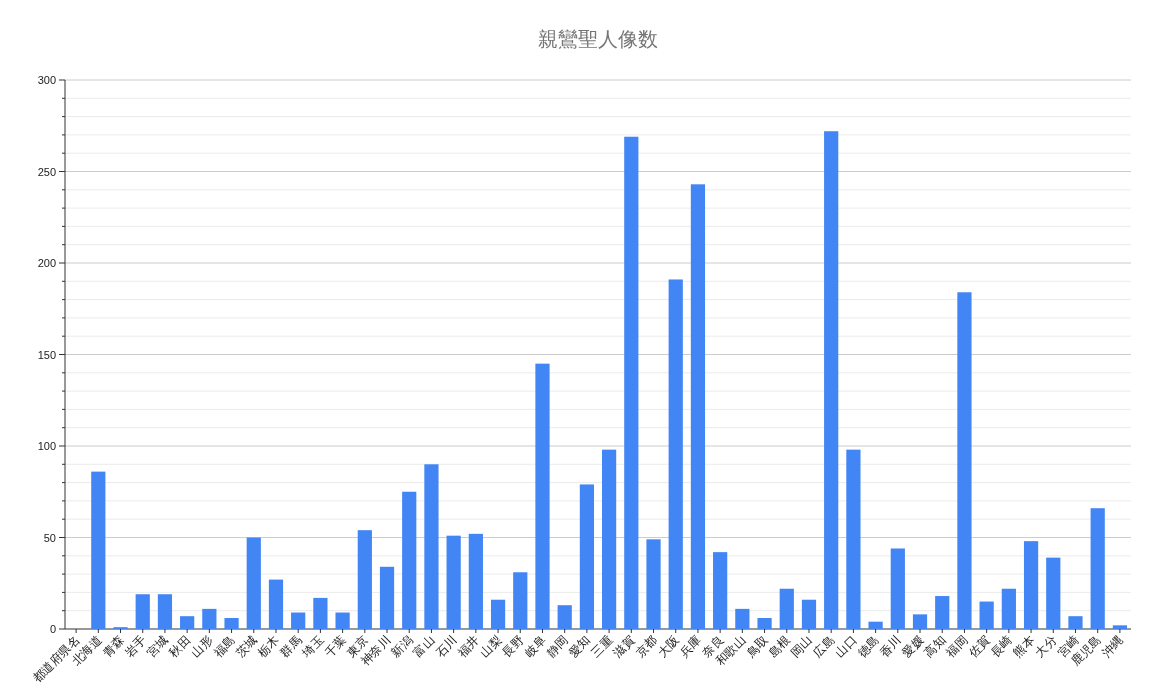 The width and height of the screenshot is (1163, 689). I want to click on y-tick-label: 150, so click(46, 354).